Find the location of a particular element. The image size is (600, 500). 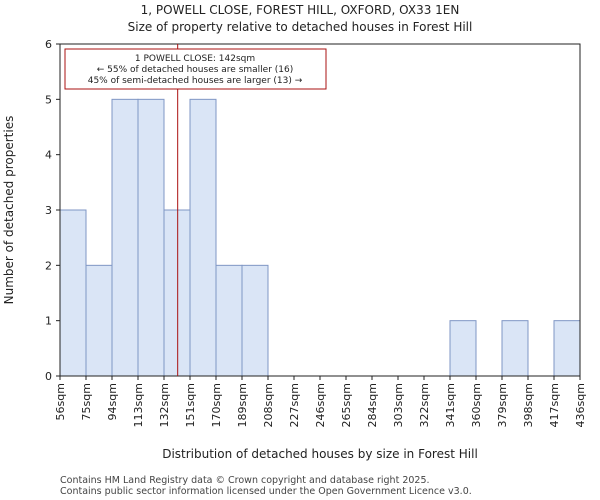

x-tick-label: 113sqm is located at coordinates (138, 405).